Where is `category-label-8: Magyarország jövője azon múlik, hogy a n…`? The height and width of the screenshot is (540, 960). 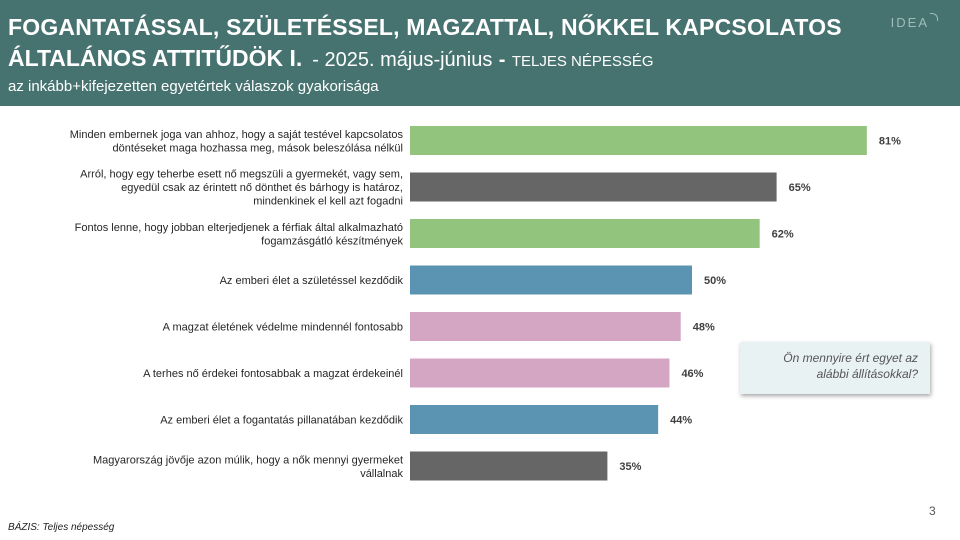
category-label-8: Magyarország jövője azon múlik, hogy a n… is located at coordinates (248, 467).